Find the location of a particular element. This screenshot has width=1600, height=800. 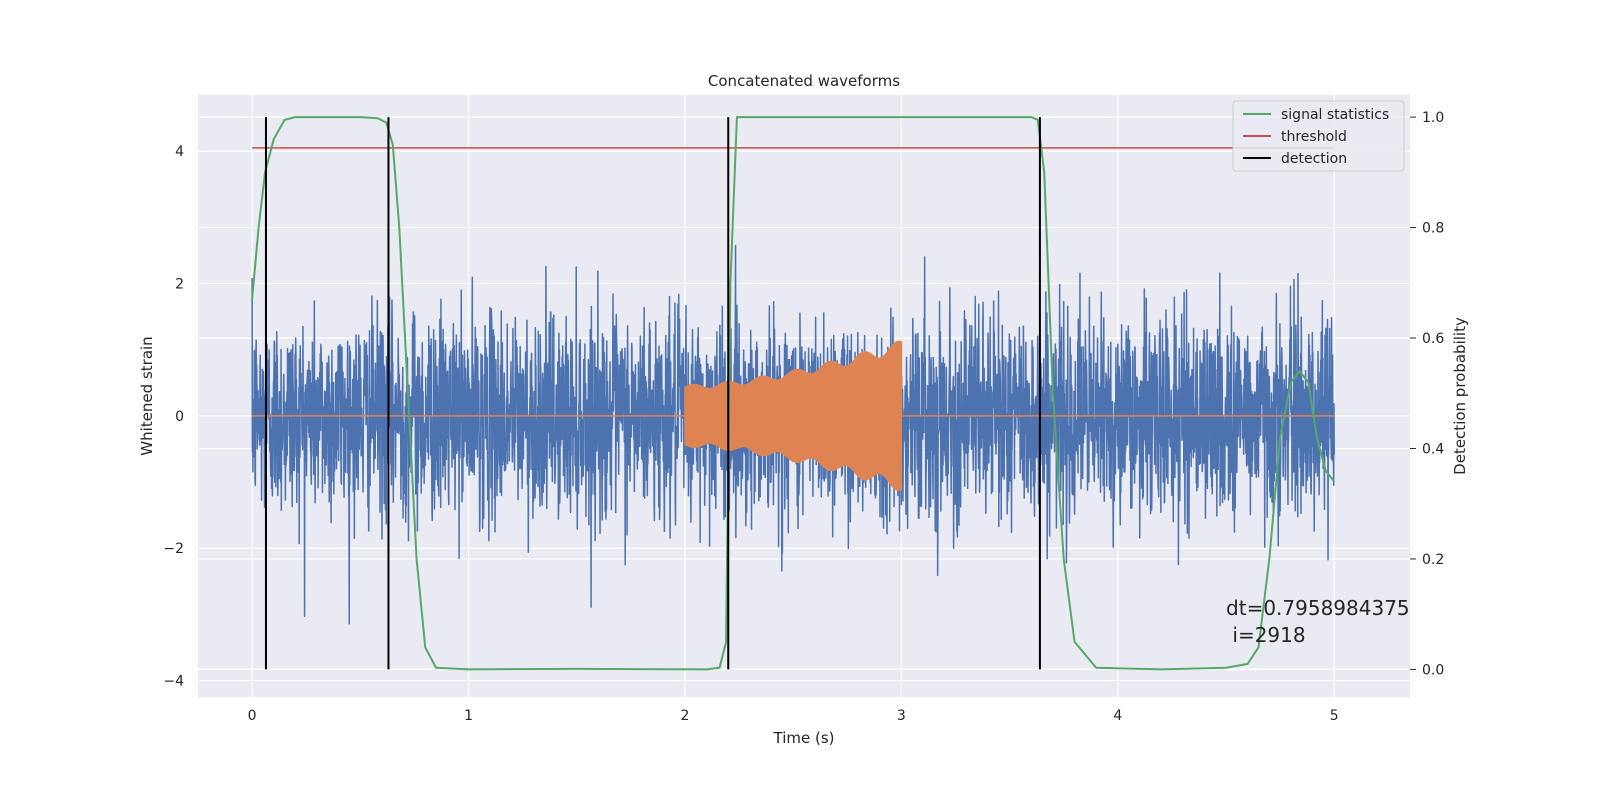

legend: signal statistics threshold detection is located at coordinates (1318, 136).